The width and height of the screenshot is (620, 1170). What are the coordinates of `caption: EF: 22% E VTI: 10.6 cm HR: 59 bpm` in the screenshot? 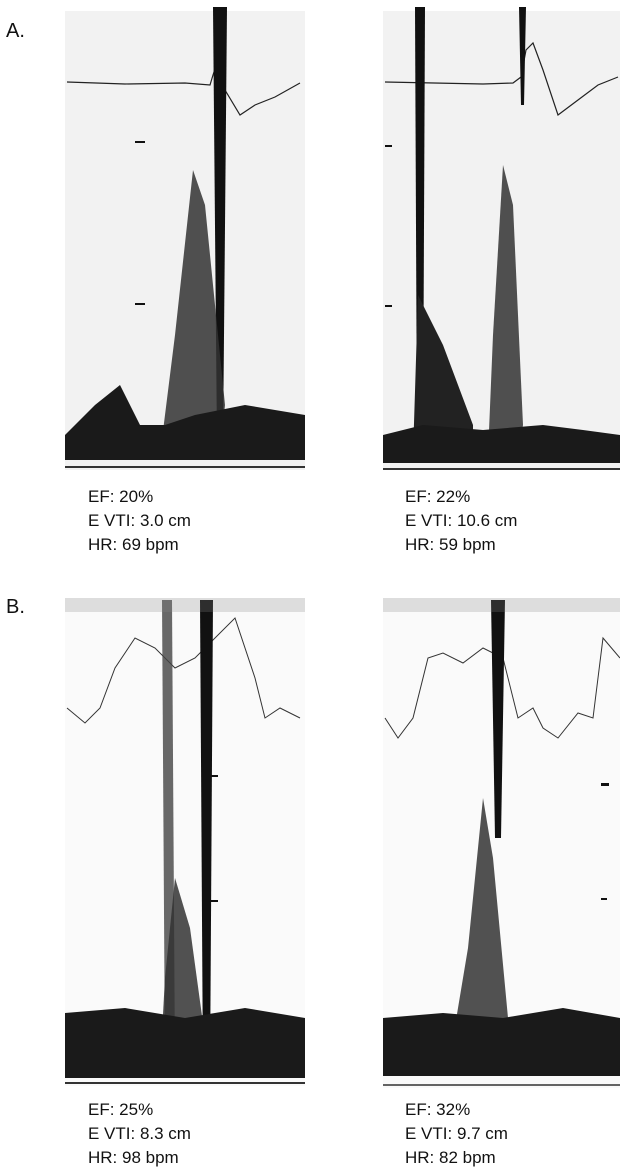 It's located at (461, 521).